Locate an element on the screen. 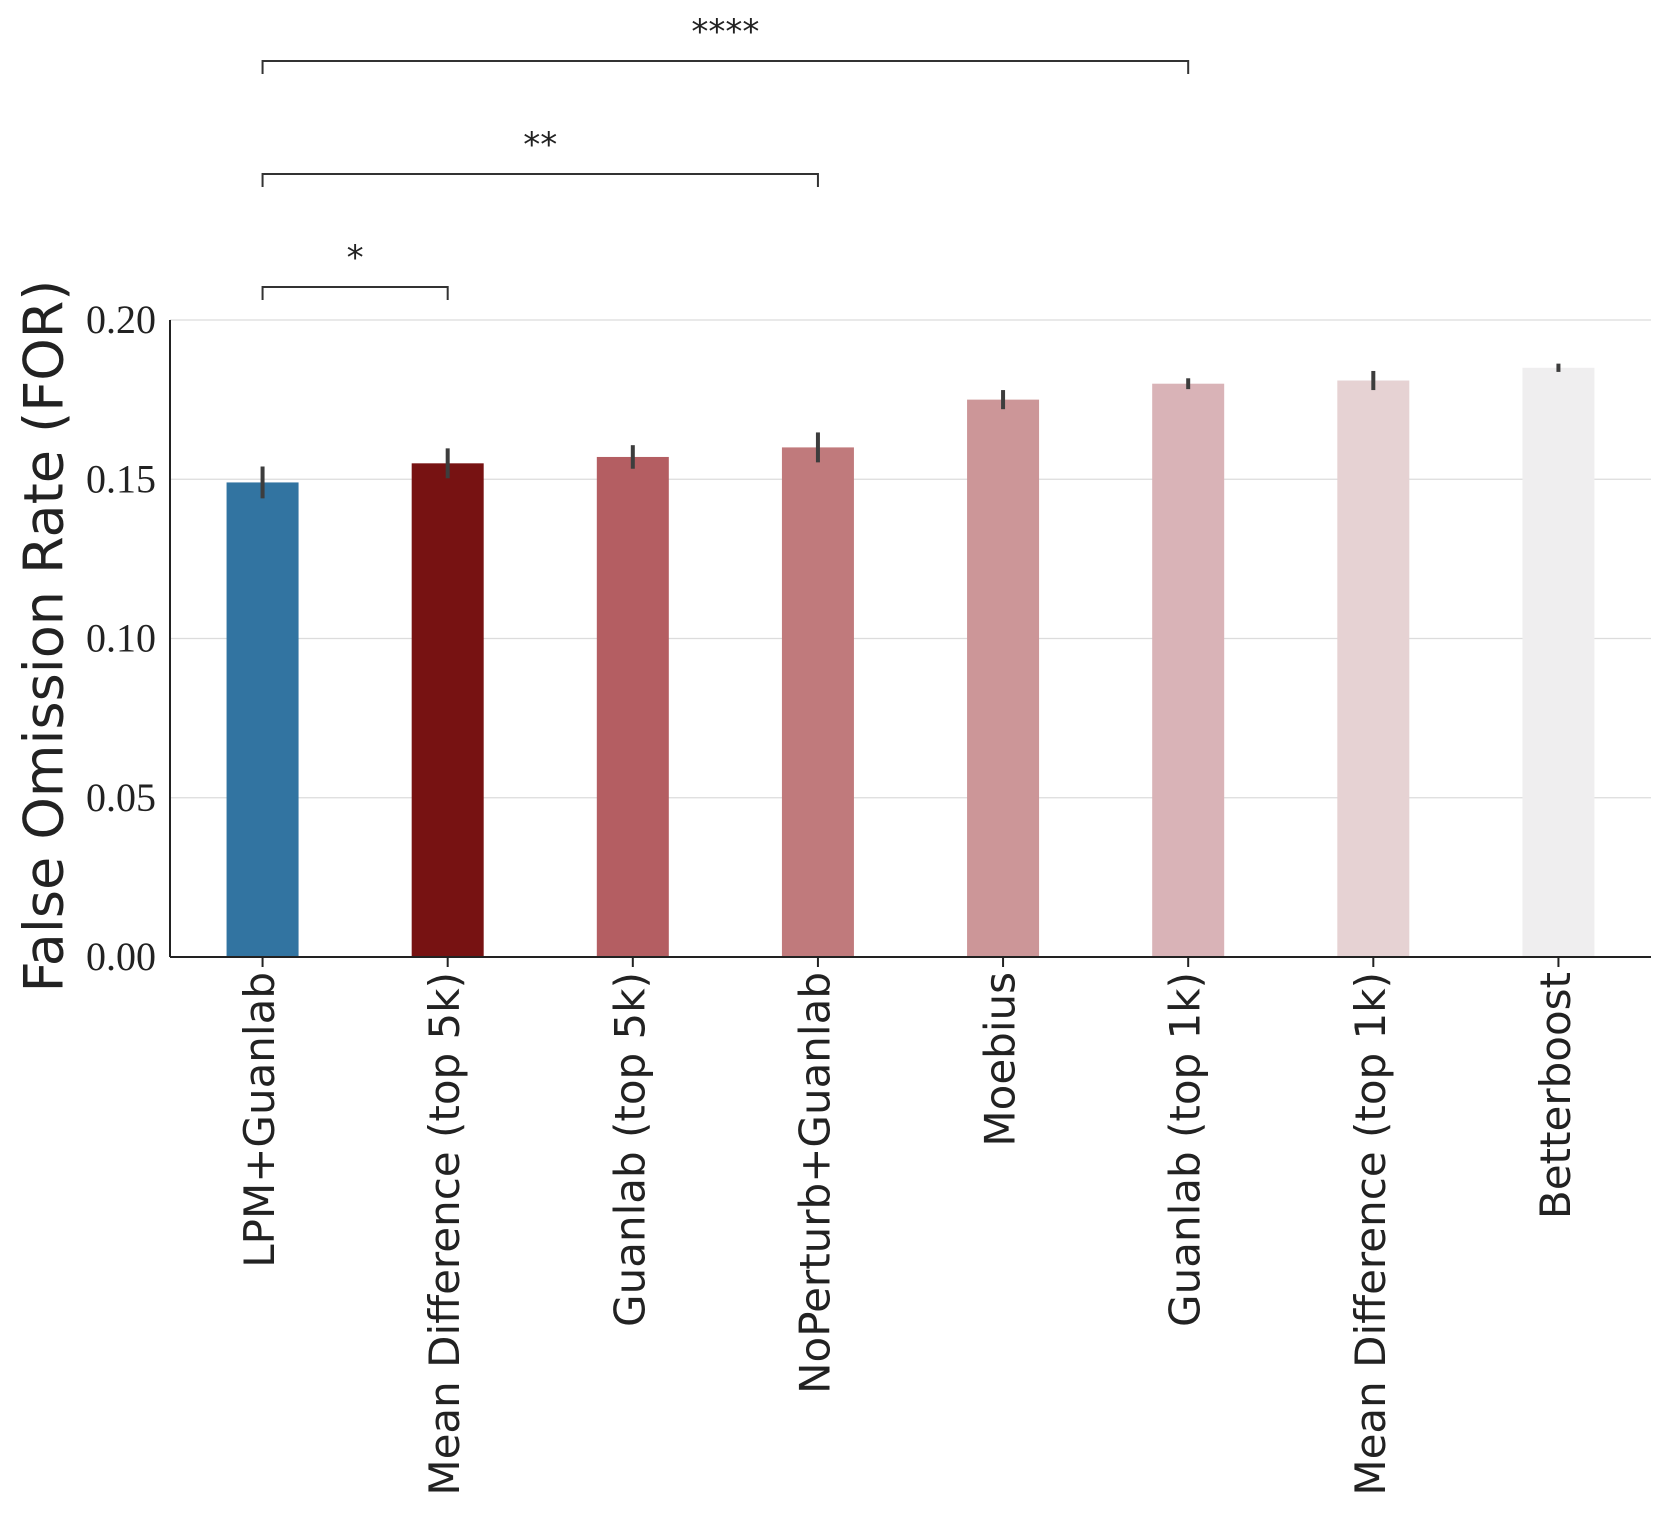  significance-label: ** is located at coordinates (540, 145).